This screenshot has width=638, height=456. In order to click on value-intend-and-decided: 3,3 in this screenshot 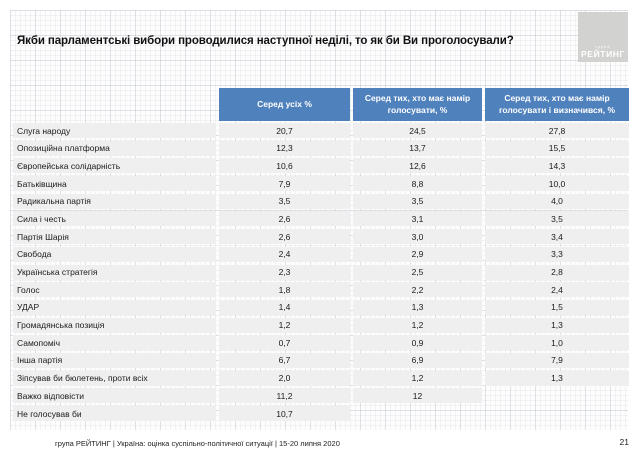, I will do `click(557, 254)`.